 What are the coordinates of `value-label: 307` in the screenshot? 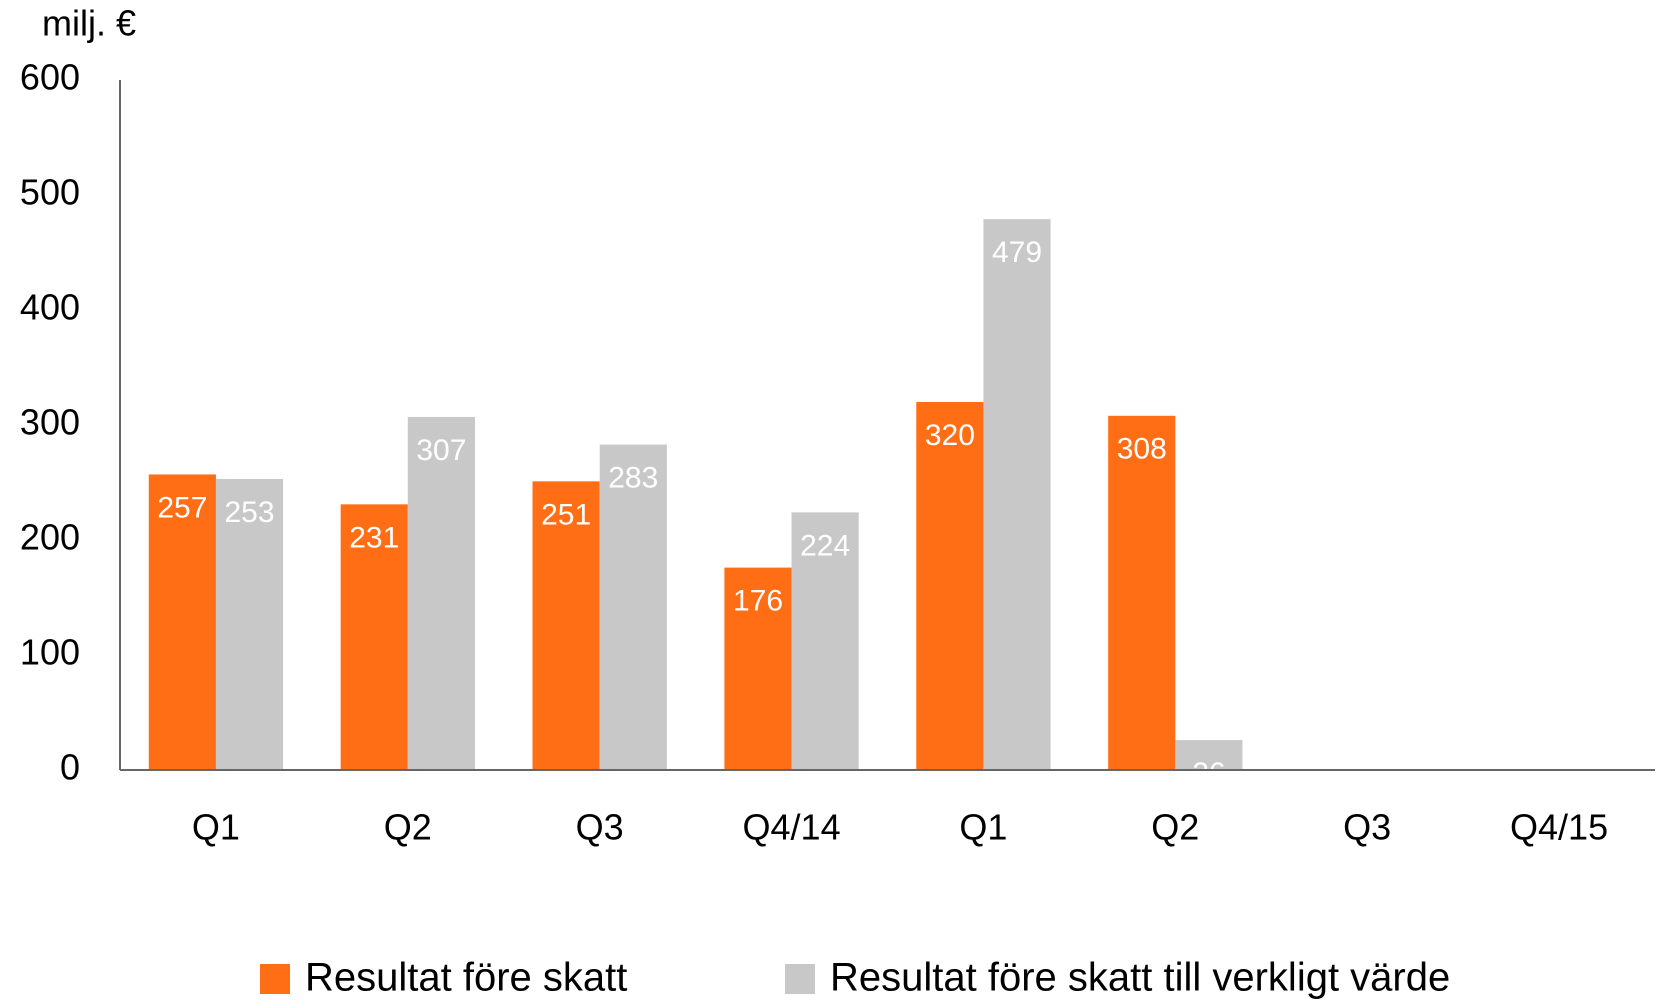 It's located at (441, 450).